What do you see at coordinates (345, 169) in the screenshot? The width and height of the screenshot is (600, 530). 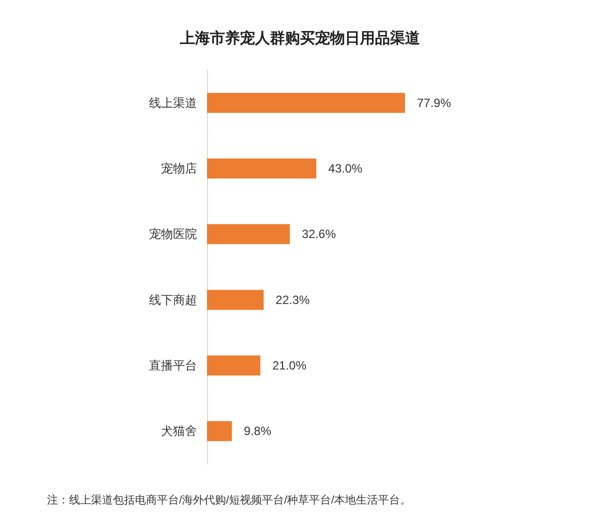 I see `data-label: 43.0%` at bounding box center [345, 169].